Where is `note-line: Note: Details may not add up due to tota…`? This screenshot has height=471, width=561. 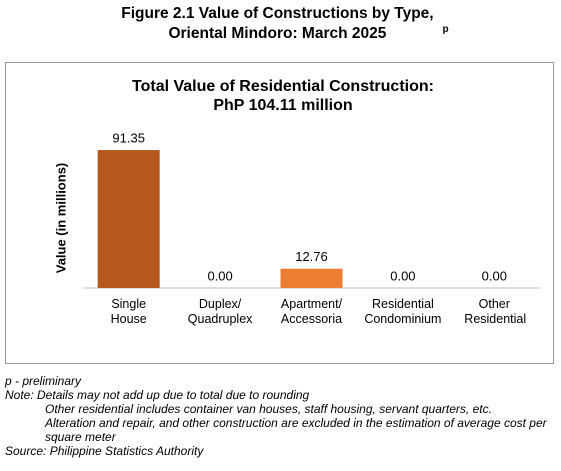 note-line: Note: Details may not add up due to tota… is located at coordinates (157, 395).